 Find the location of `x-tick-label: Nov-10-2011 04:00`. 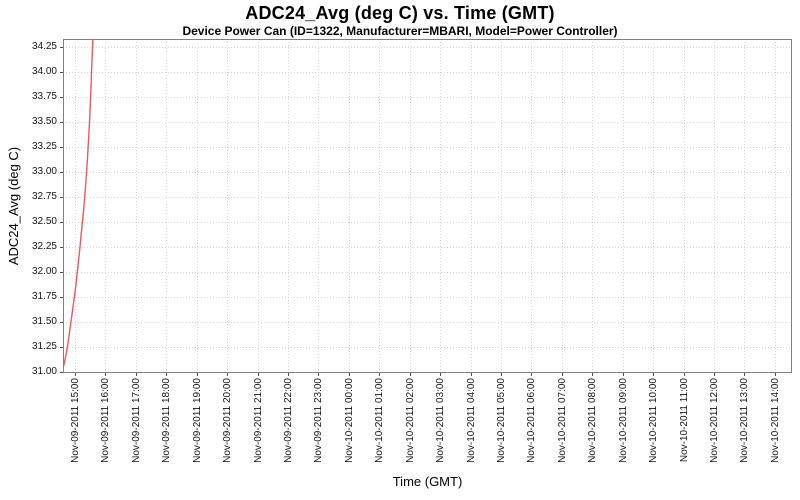

x-tick-label: Nov-10-2011 04:00 is located at coordinates (471, 420).